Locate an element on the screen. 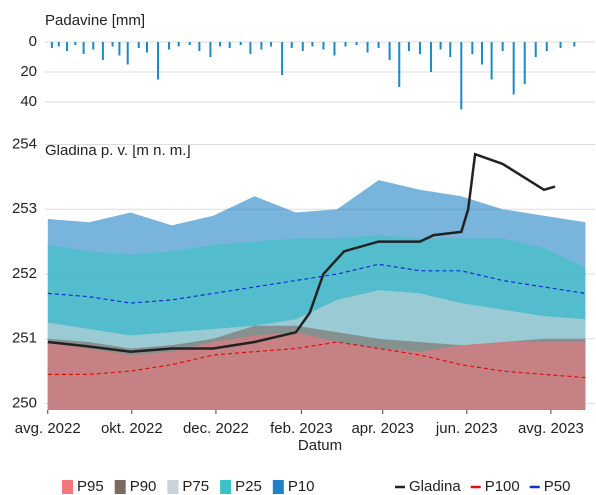 The height and width of the screenshot is (495, 596). y-tick-label: 250 is located at coordinates (24, 402).